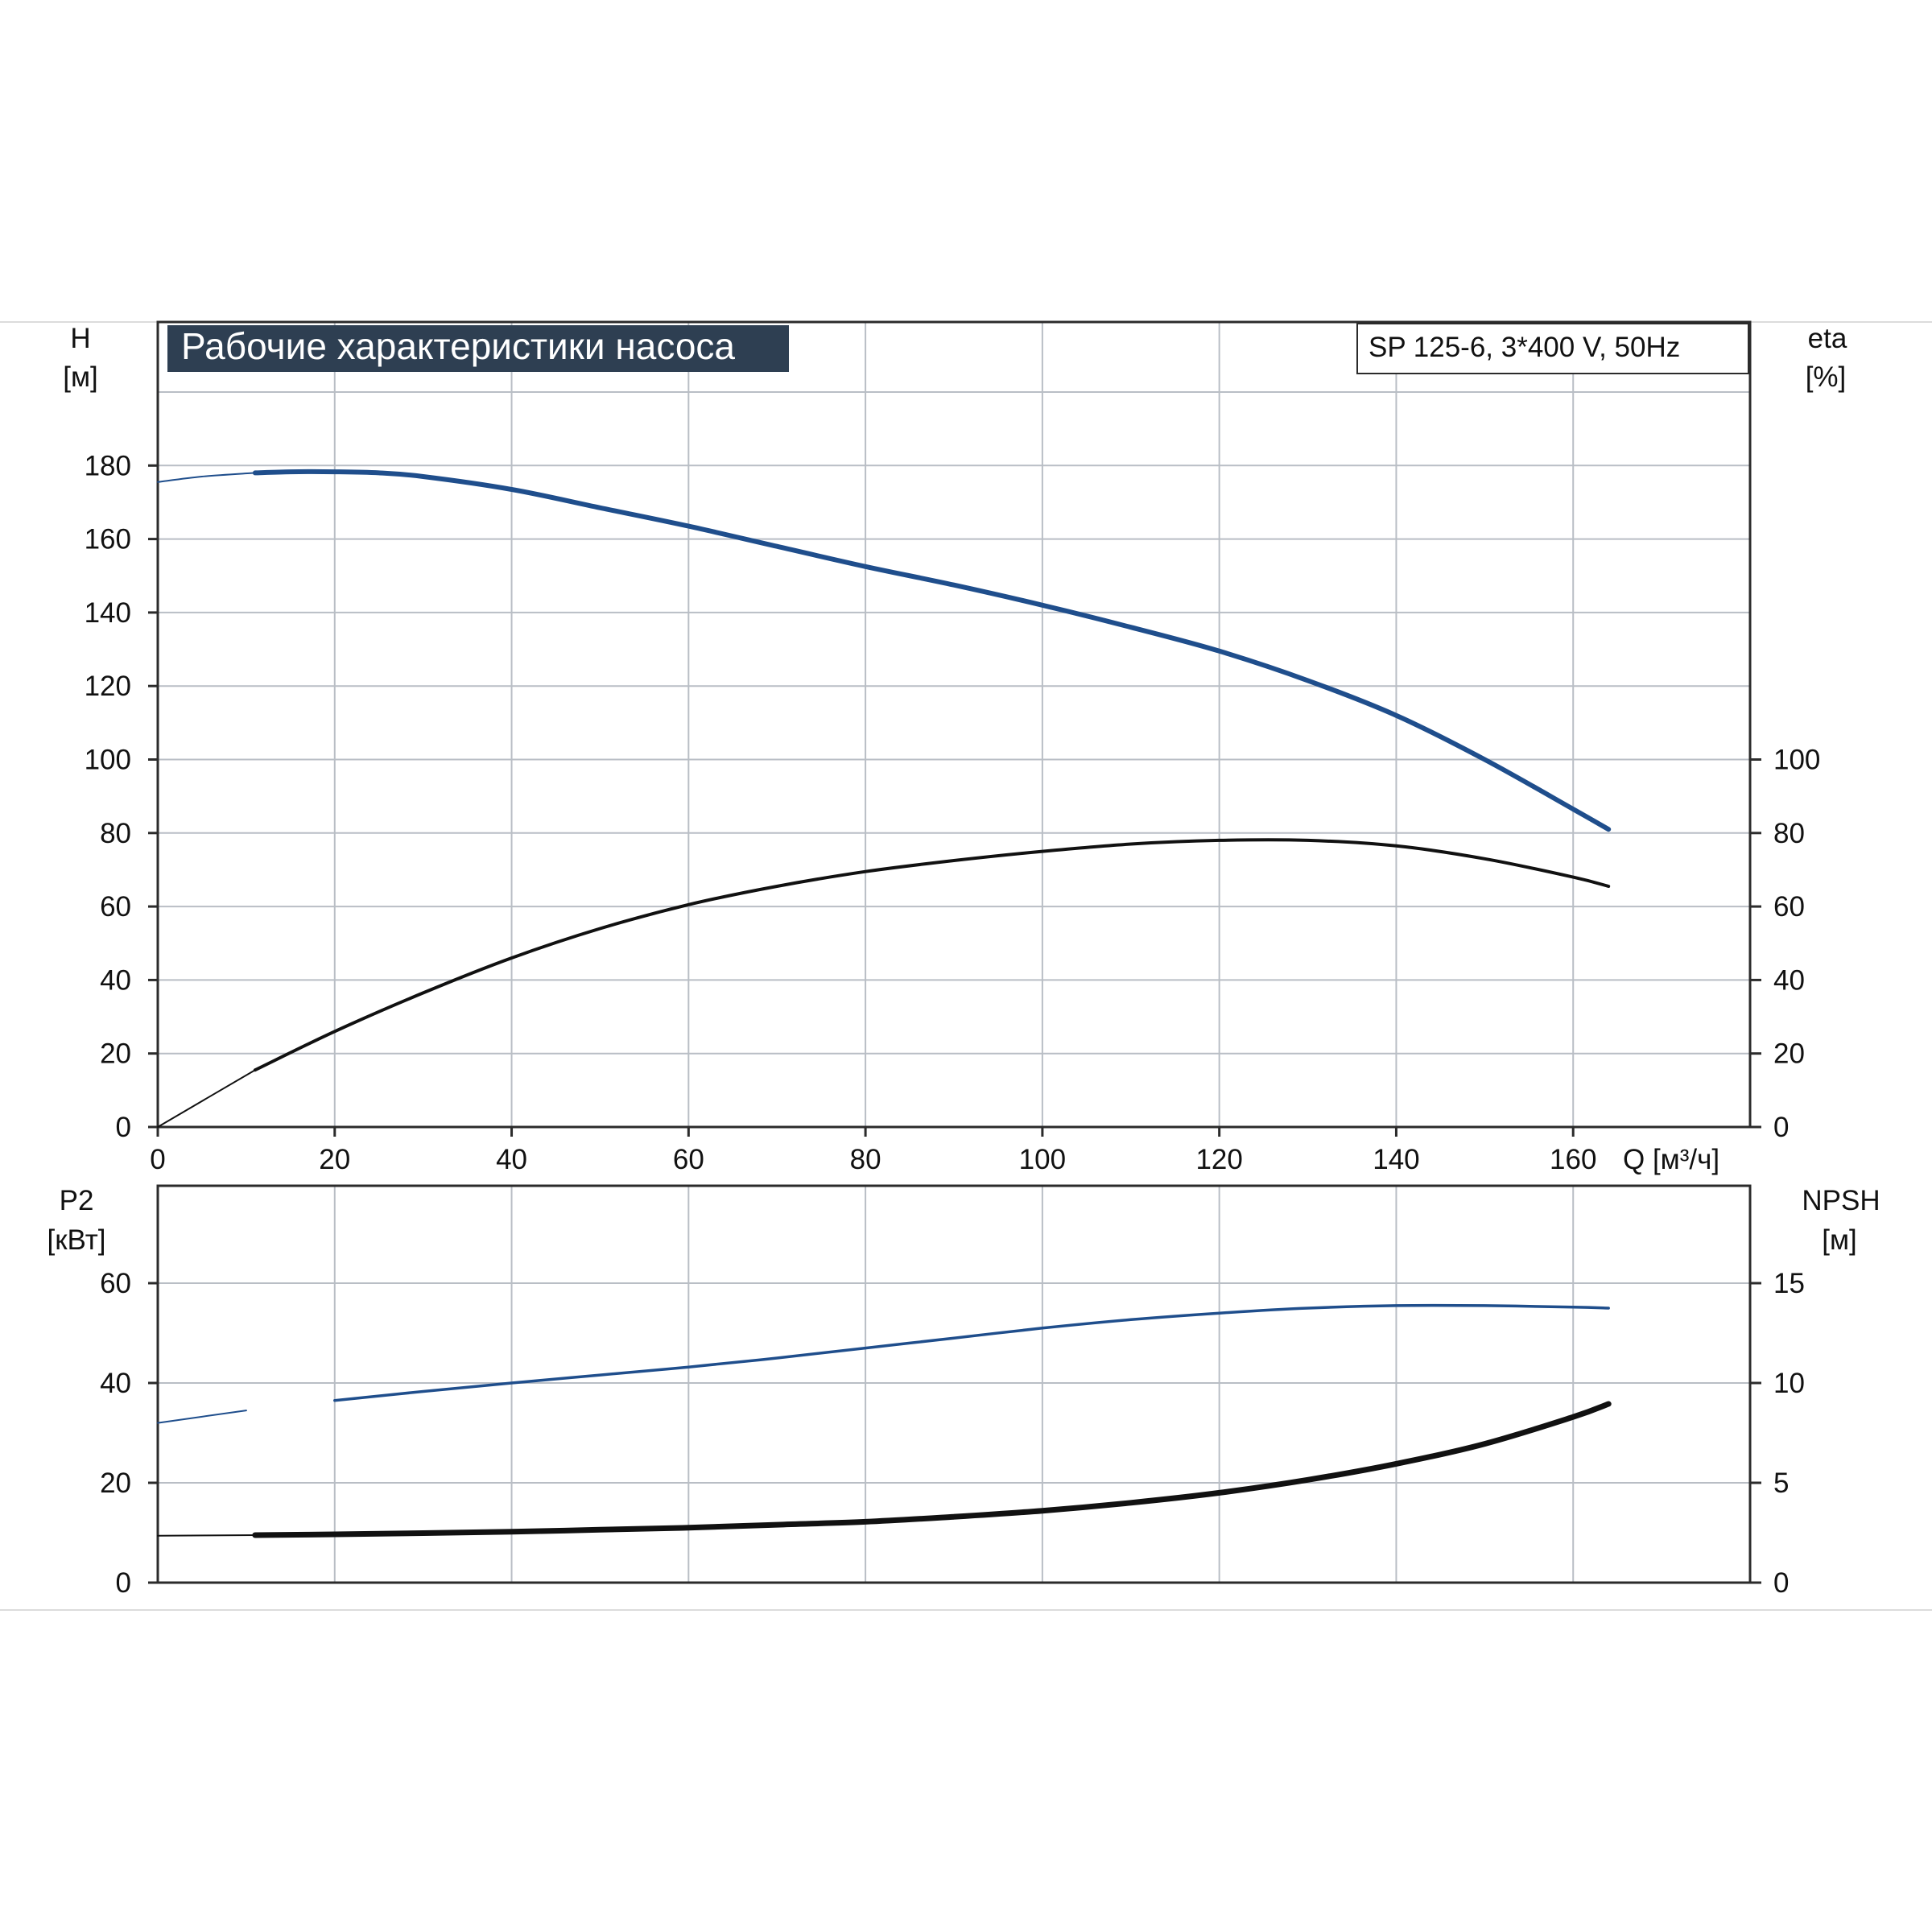 Image resolution: width=1932 pixels, height=1932 pixels. I want to click on npsh-curve, so click(932, 1469).